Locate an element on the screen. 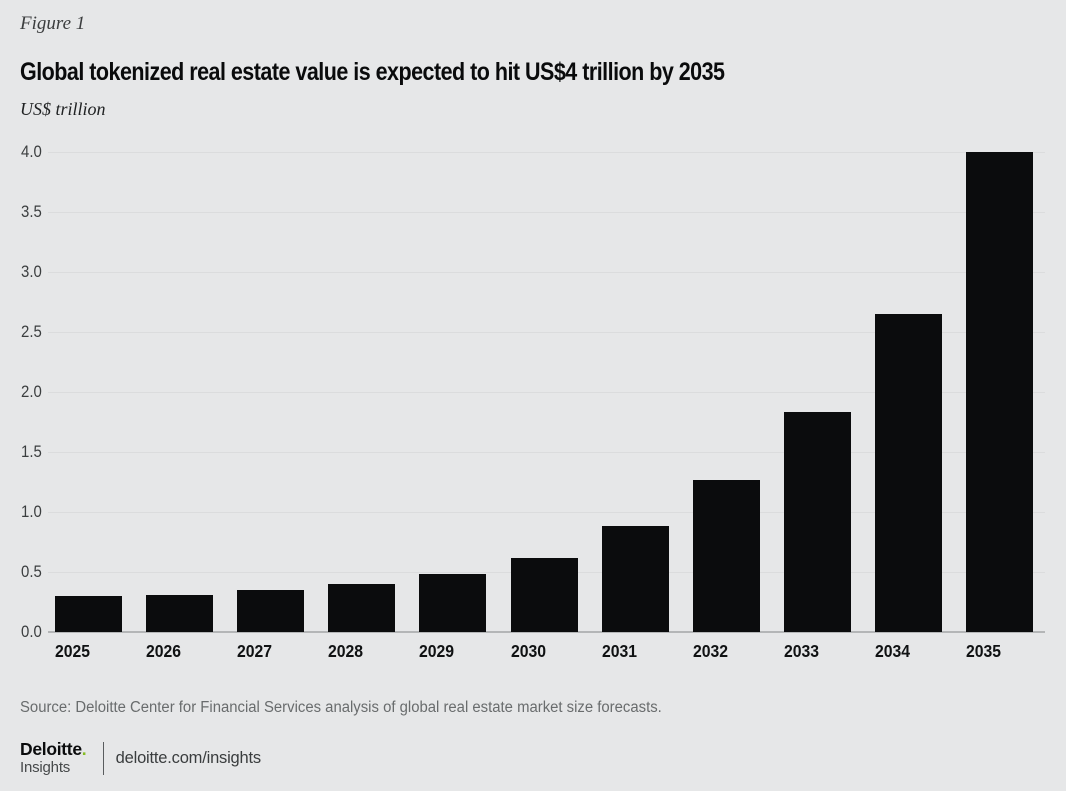  x-tick-label-2025: 2025 is located at coordinates (73, 651).